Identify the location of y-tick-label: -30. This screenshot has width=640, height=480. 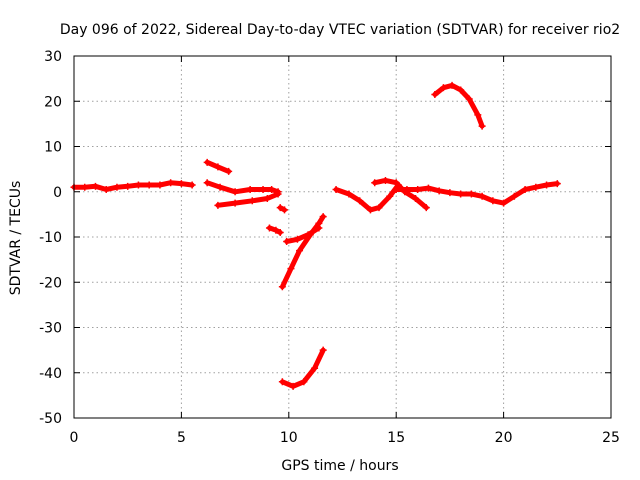
(50, 329).